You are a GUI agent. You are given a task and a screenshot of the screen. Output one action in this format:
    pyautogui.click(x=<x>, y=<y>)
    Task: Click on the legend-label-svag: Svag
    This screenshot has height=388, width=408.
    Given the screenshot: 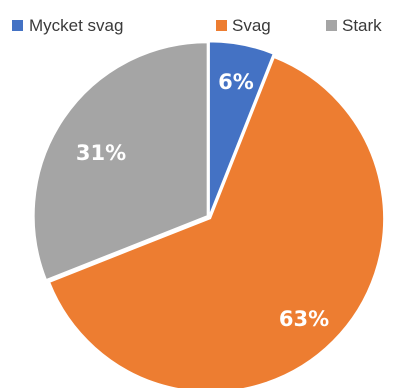 What is the action you would take?
    pyautogui.click(x=251, y=25)
    